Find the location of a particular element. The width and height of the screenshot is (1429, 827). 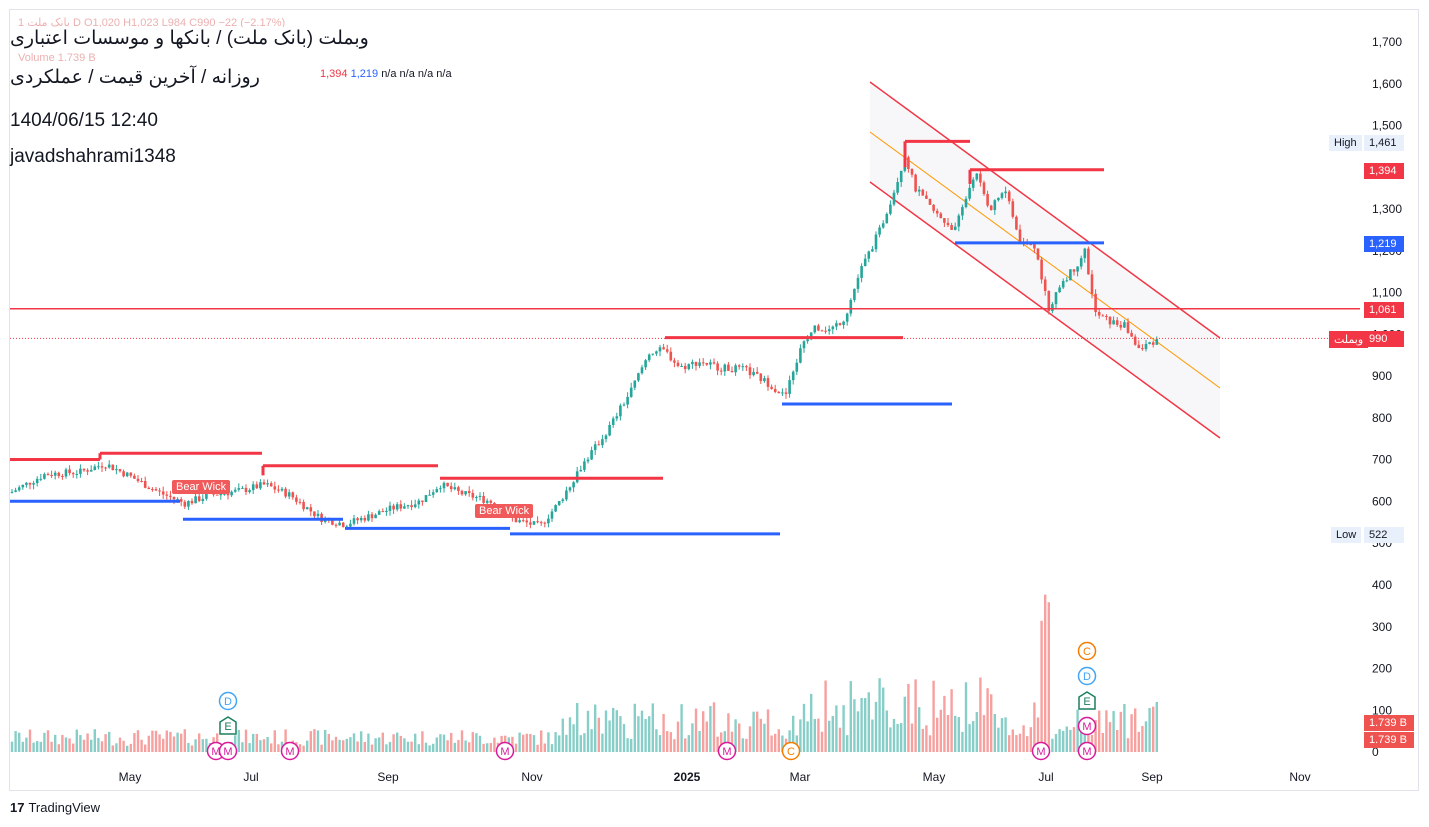

last-symbol-label: وبملت is located at coordinates (1349, 339).